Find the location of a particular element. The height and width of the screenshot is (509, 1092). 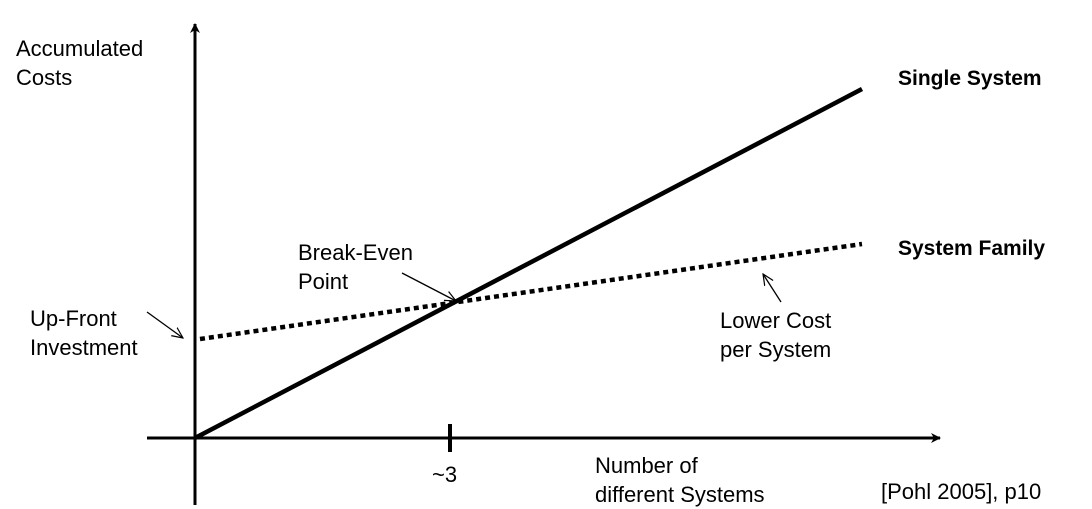

citation: [Pohl 2005], p10 is located at coordinates (961, 491).